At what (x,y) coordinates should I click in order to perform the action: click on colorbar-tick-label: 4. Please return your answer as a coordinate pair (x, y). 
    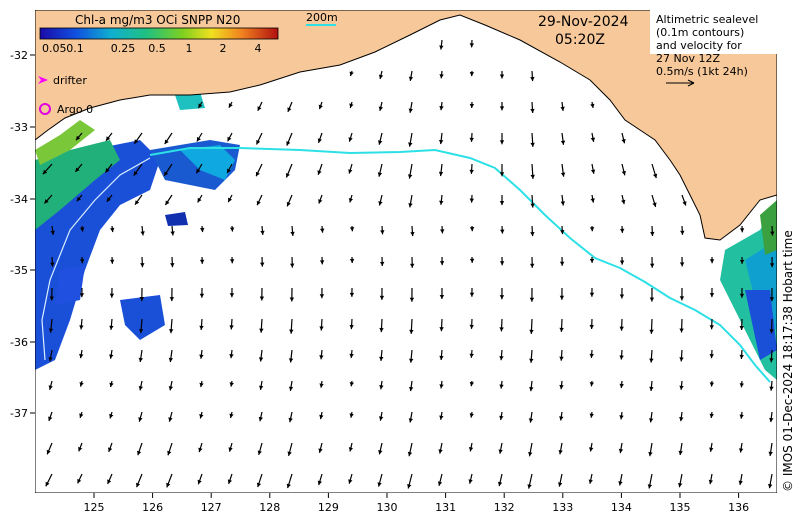
    Looking at the image, I should click on (258, 48).